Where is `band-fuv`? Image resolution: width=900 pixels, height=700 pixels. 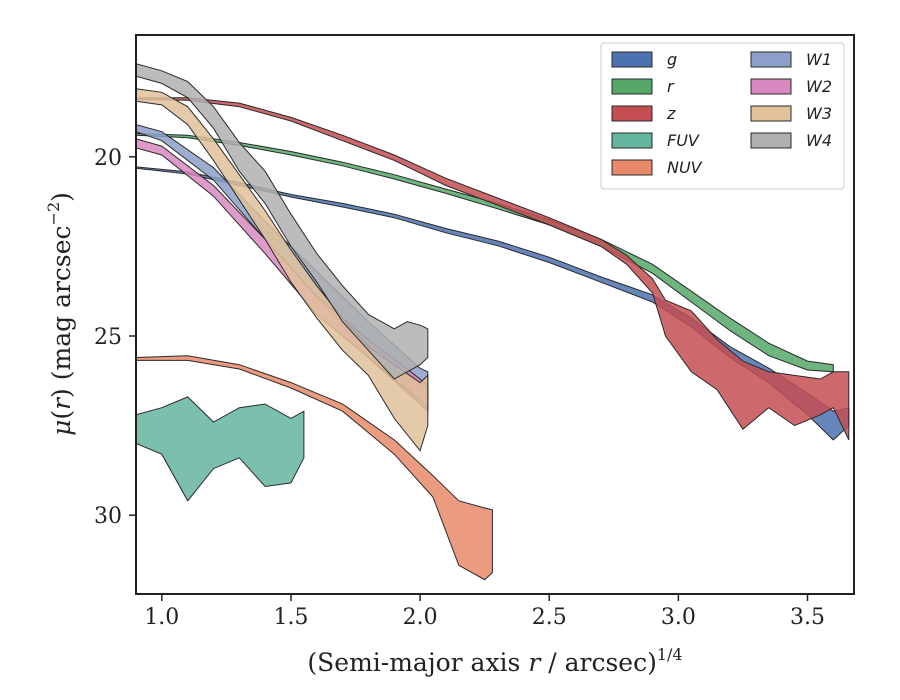 band-fuv is located at coordinates (220, 449).